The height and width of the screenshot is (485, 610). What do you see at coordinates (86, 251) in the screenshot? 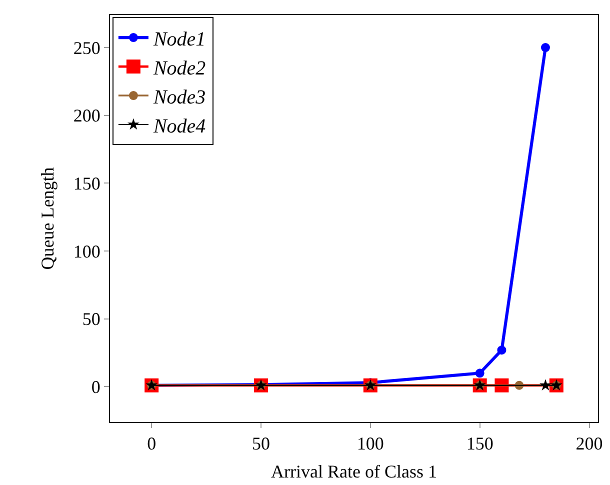
I see `y-tick-label: 100` at bounding box center [86, 251].